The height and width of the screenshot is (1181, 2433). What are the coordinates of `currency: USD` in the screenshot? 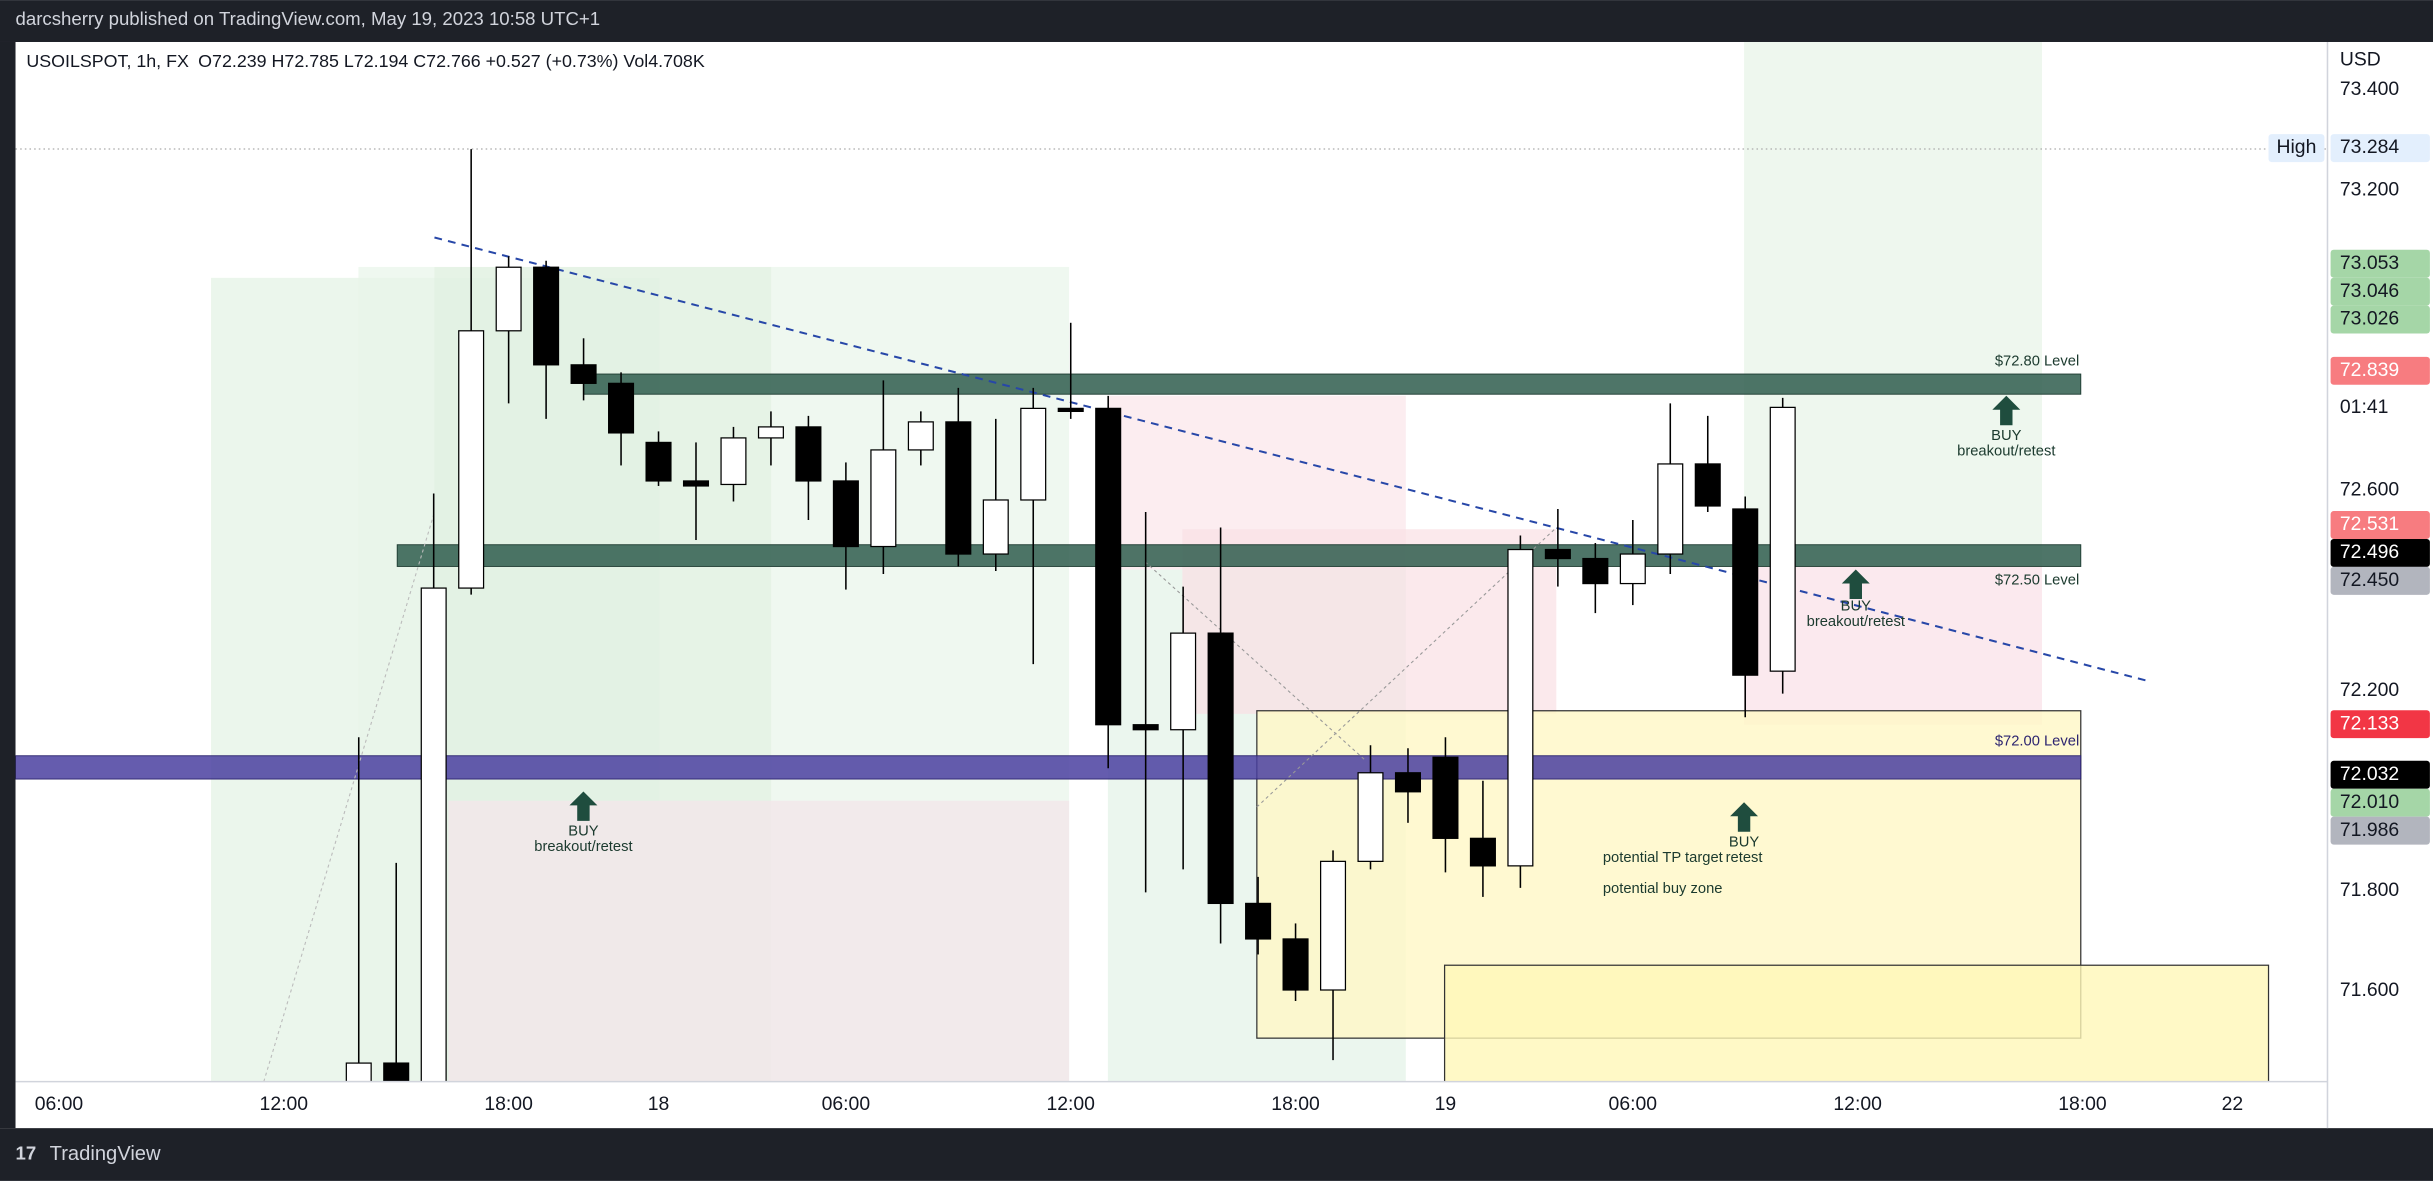 It's located at (2360, 60).